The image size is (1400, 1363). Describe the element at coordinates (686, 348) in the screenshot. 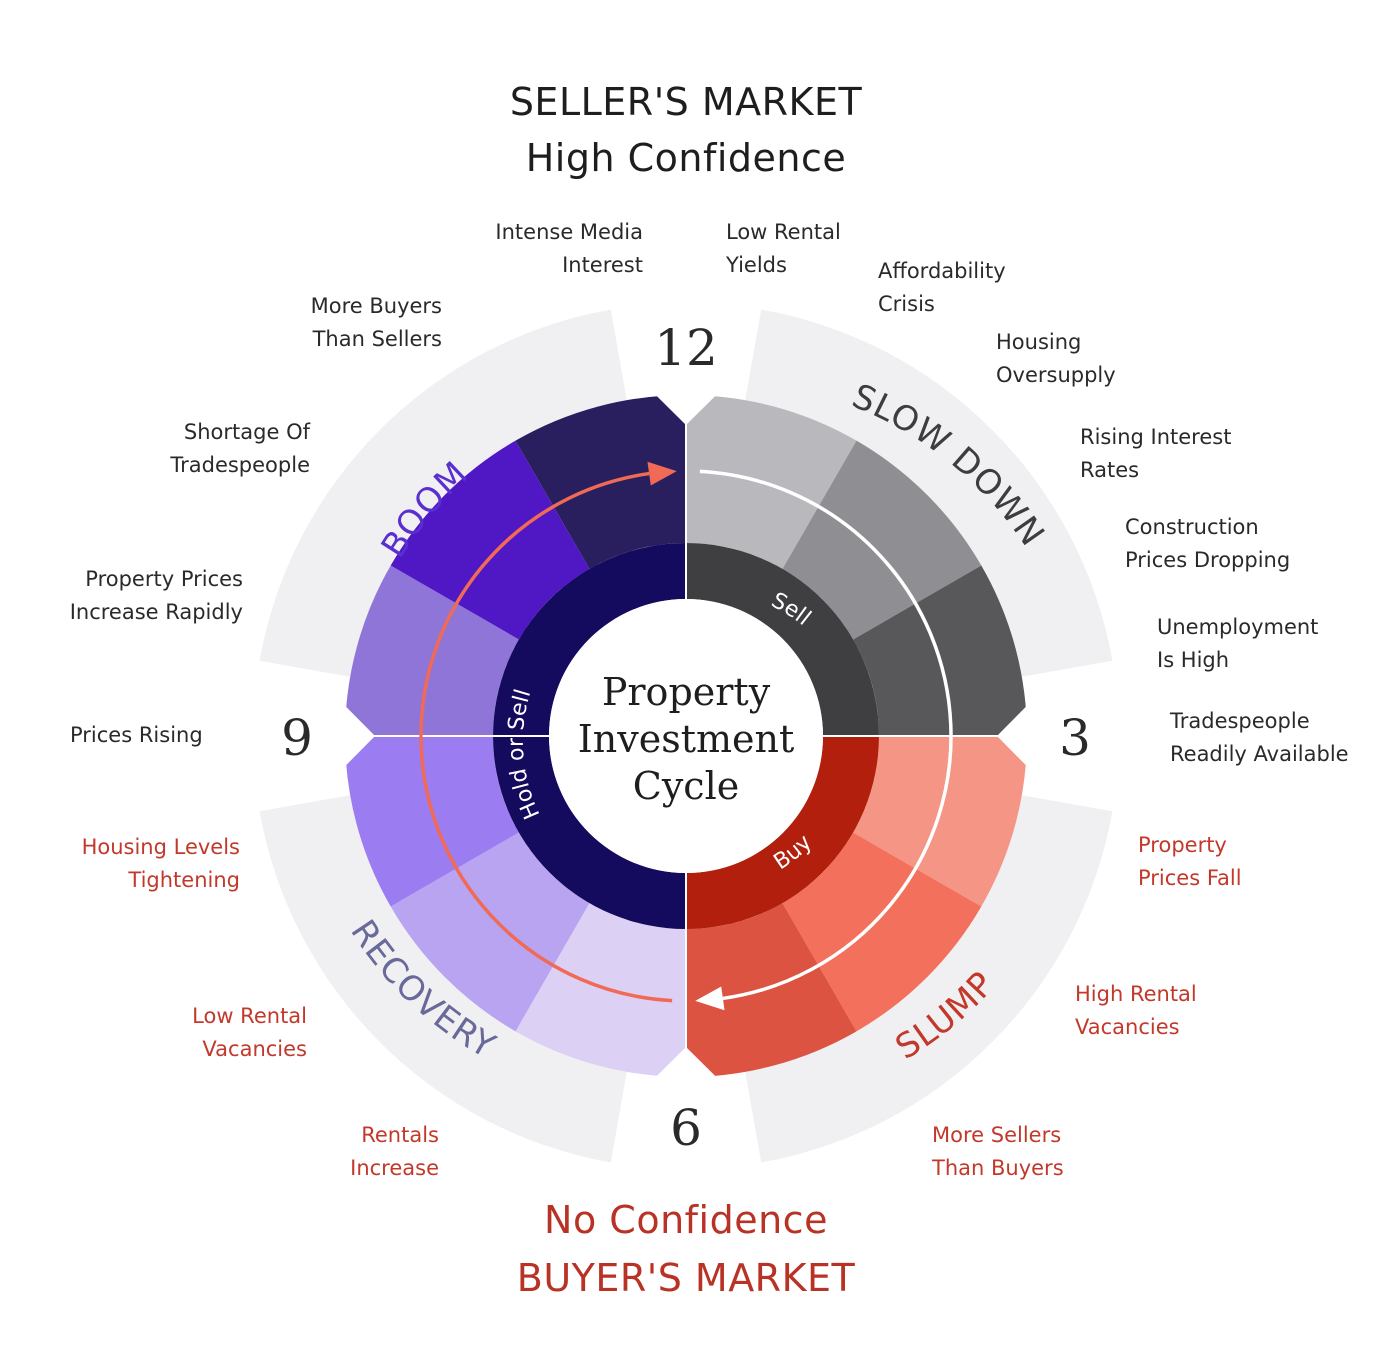

I see `clock-12: 12` at that location.